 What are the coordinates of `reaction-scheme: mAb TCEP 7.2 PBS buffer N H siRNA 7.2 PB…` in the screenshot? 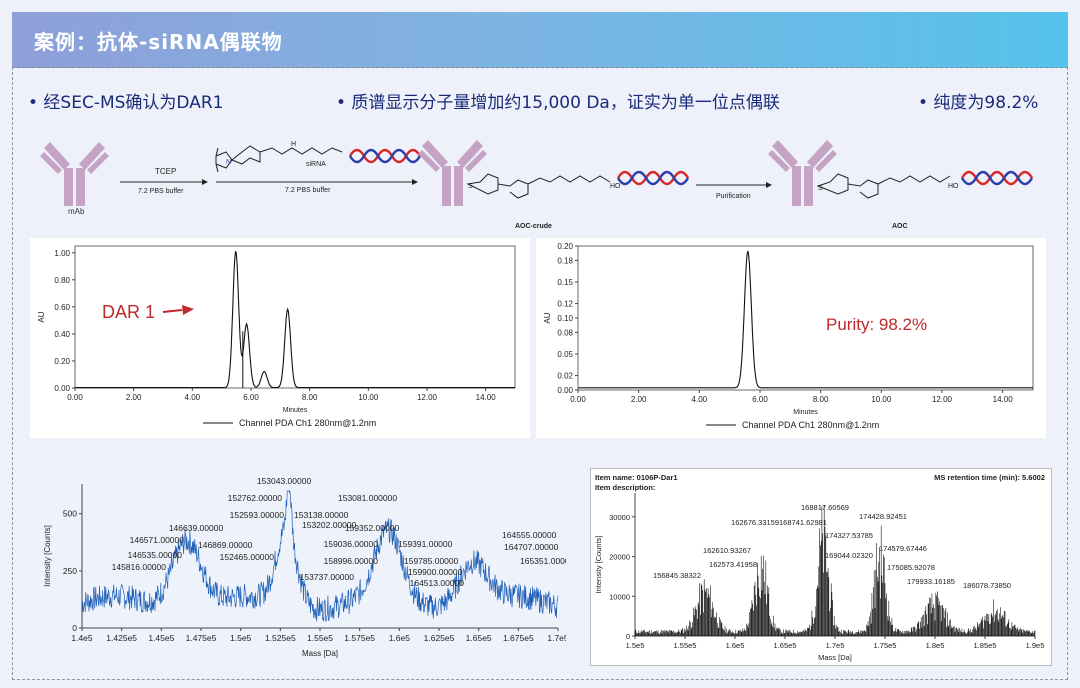 It's located at (537, 185).